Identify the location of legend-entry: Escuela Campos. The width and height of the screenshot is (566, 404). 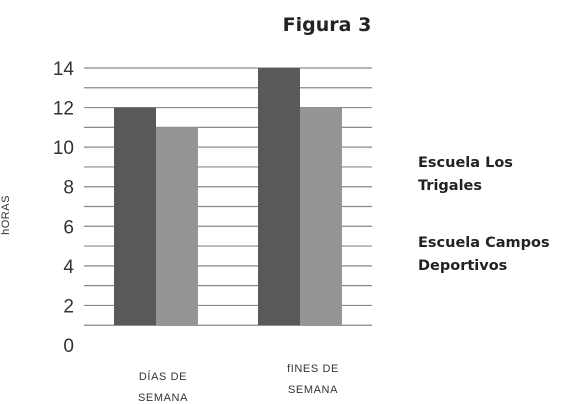
(484, 243).